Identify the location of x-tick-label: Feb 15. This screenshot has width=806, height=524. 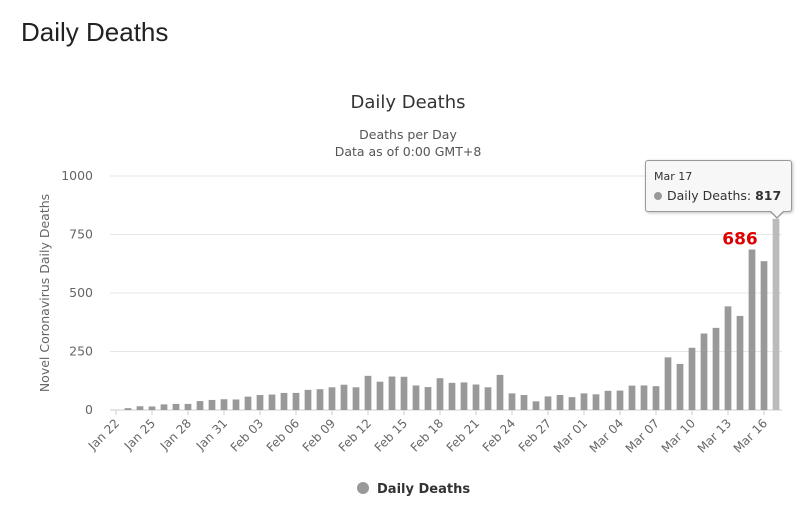
(391, 435).